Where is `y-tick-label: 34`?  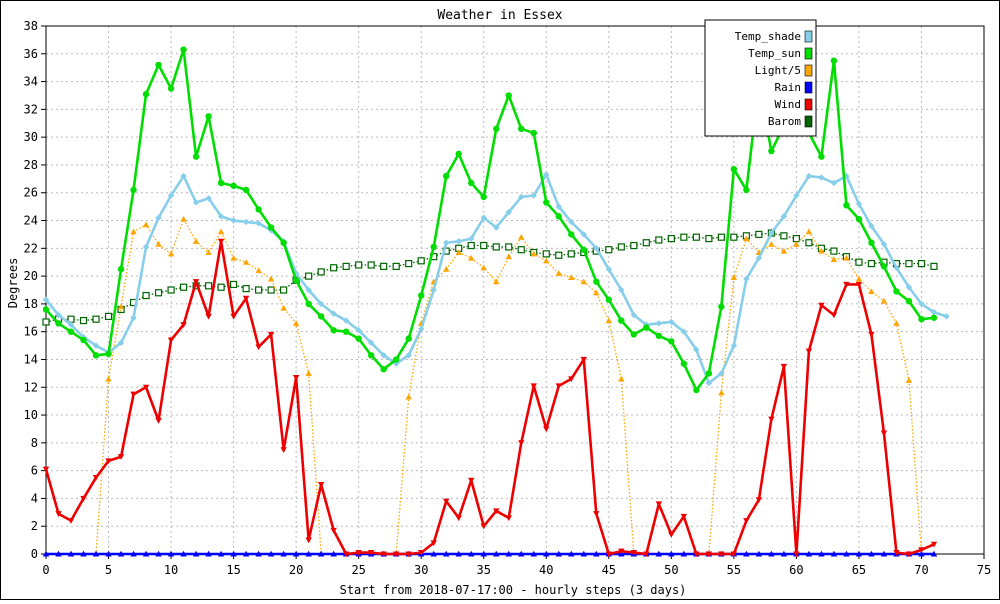 y-tick-label: 34 is located at coordinates (31, 82).